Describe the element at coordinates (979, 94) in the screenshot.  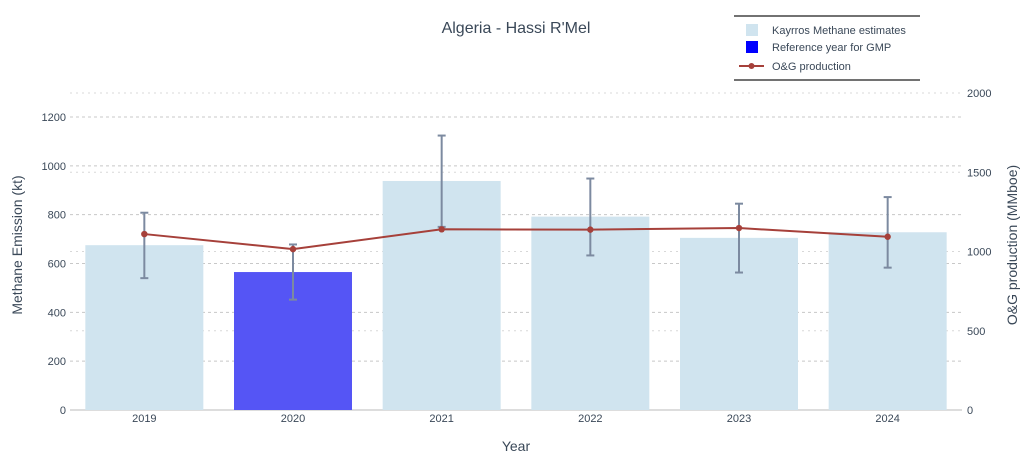
I see `y-right-tick-label: 2000` at that location.